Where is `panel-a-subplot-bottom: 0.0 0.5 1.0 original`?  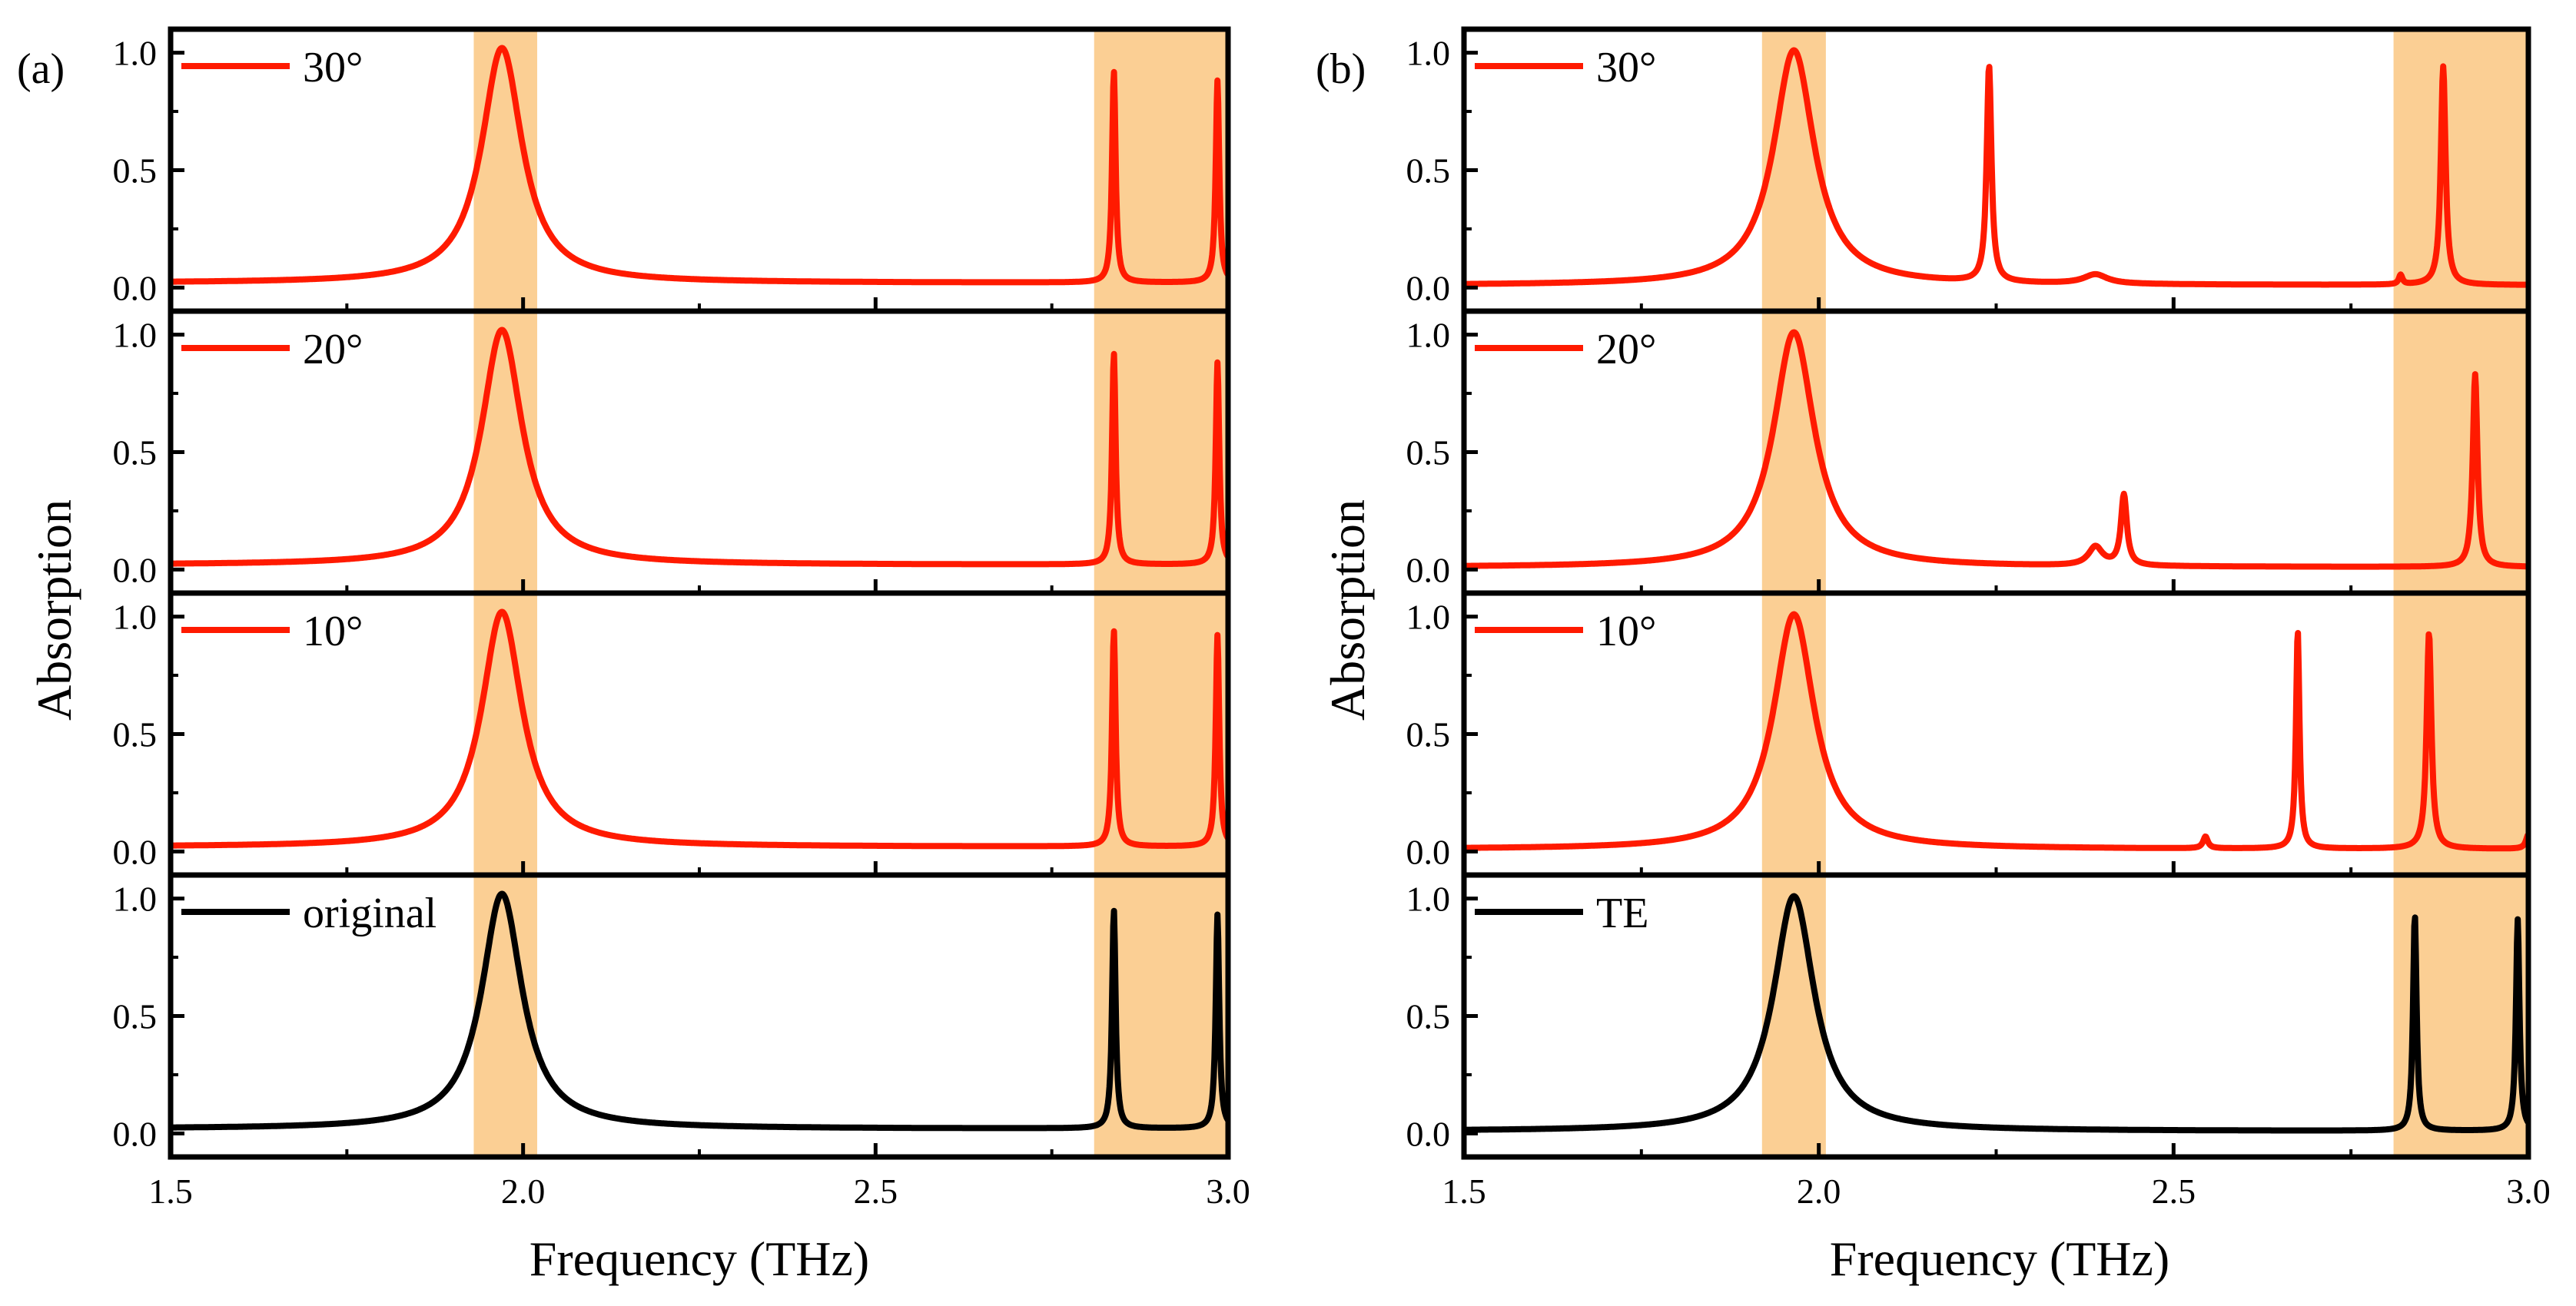
panel-a-subplot-bottom: 0.0 0.5 1.0 original is located at coordinates (672, 1016).